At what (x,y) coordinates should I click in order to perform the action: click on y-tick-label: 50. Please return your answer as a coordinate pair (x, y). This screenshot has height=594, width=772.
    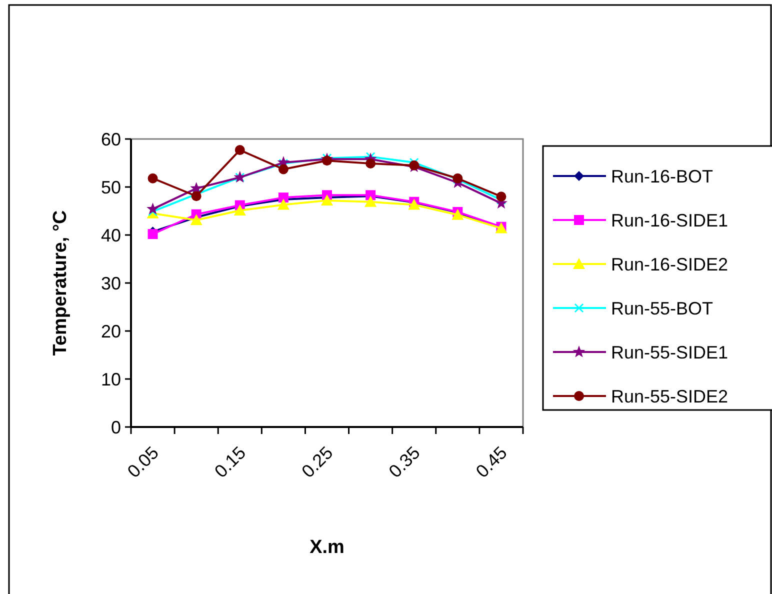
    Looking at the image, I should click on (110, 187).